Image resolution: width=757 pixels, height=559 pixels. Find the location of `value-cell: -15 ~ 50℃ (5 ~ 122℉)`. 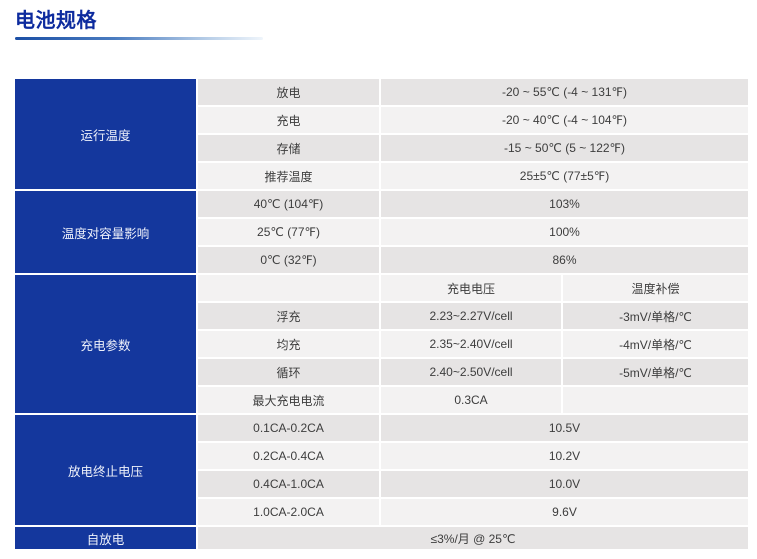

value-cell: -15 ~ 50℃ (5 ~ 122℉) is located at coordinates (564, 148).